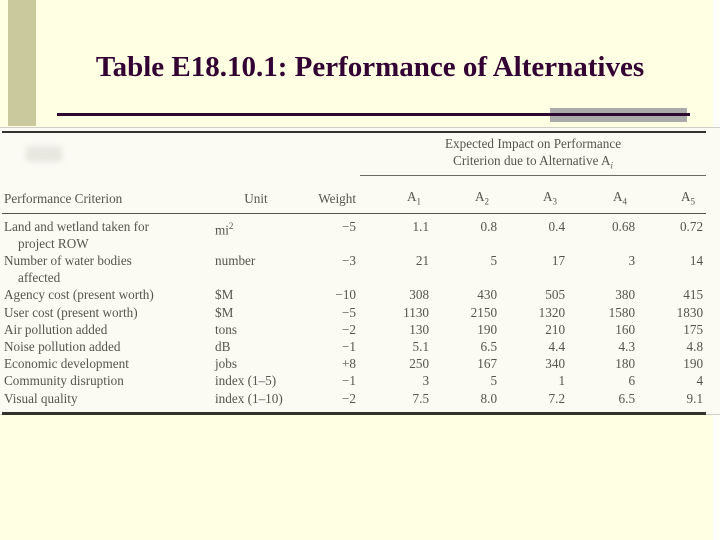 The width and height of the screenshot is (720, 540). I want to click on criterion-text: Air pollution added, so click(56, 329).